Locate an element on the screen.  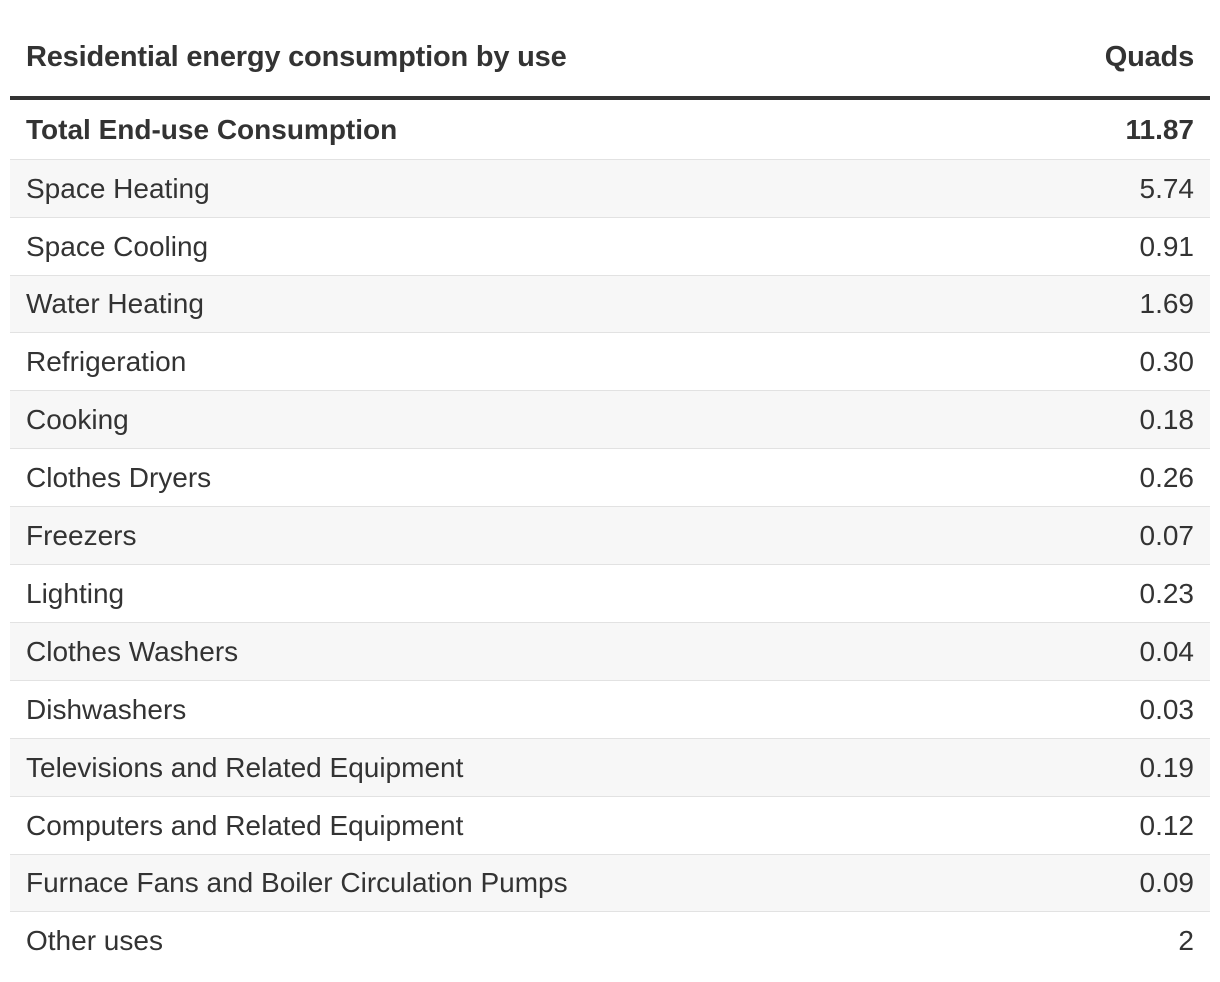
row-value: 0.09 is located at coordinates (1167, 882).